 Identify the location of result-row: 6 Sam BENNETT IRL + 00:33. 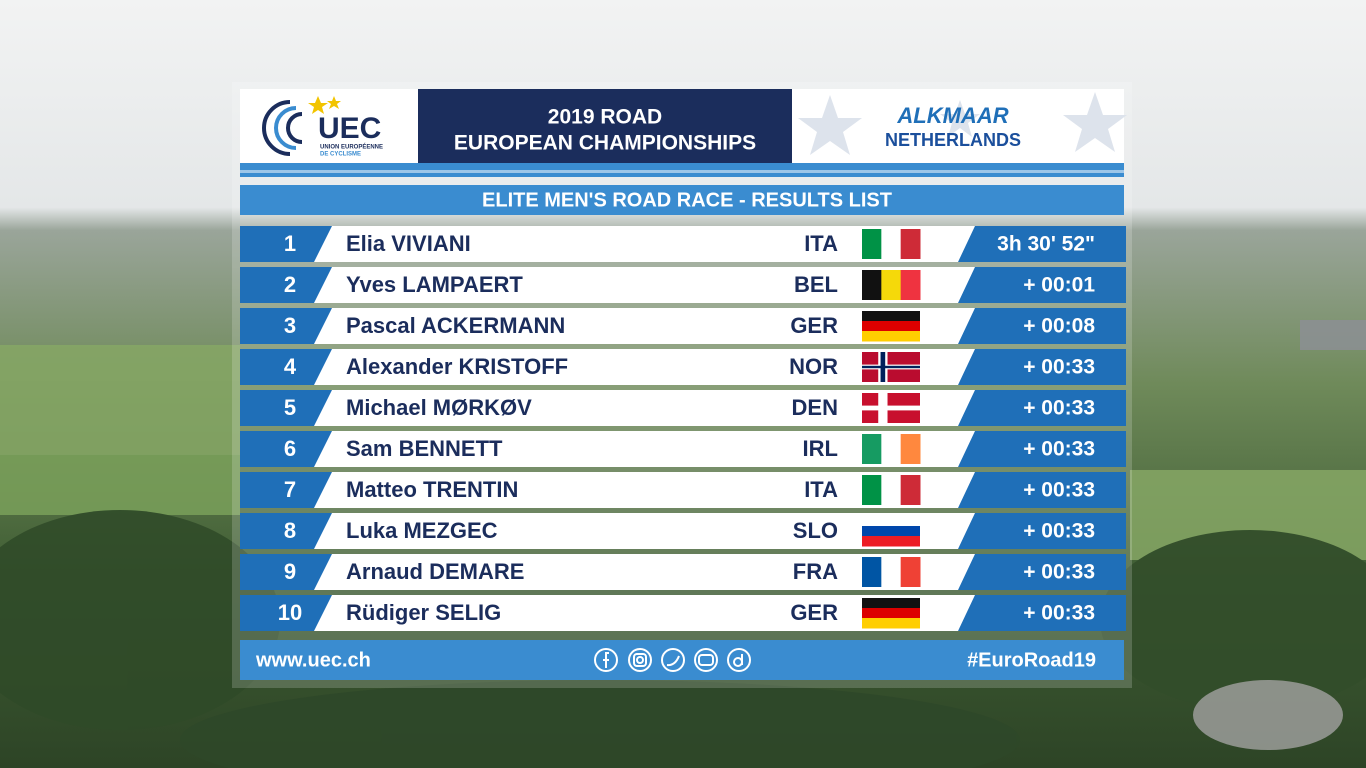
(683, 449).